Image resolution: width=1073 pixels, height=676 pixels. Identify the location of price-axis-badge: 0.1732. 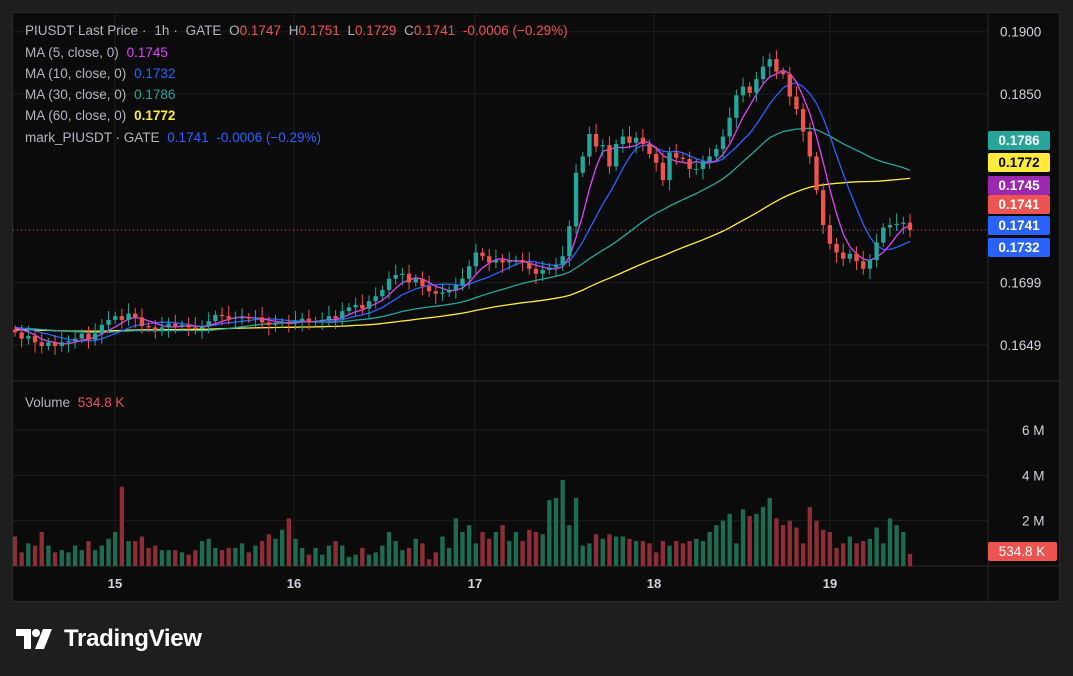
(1019, 247).